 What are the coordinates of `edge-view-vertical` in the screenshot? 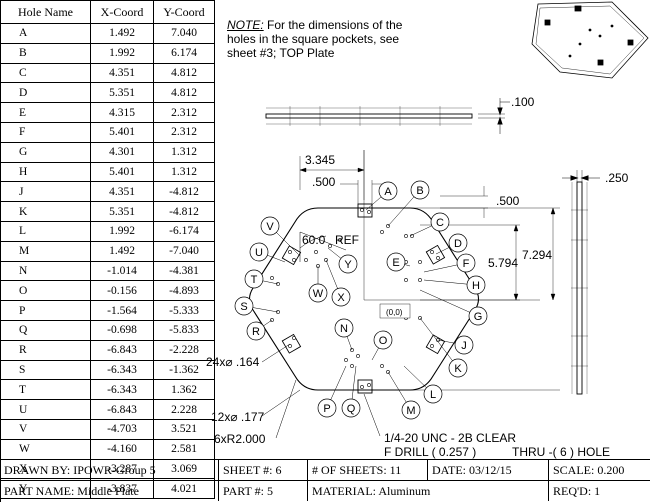 It's located at (581, 282).